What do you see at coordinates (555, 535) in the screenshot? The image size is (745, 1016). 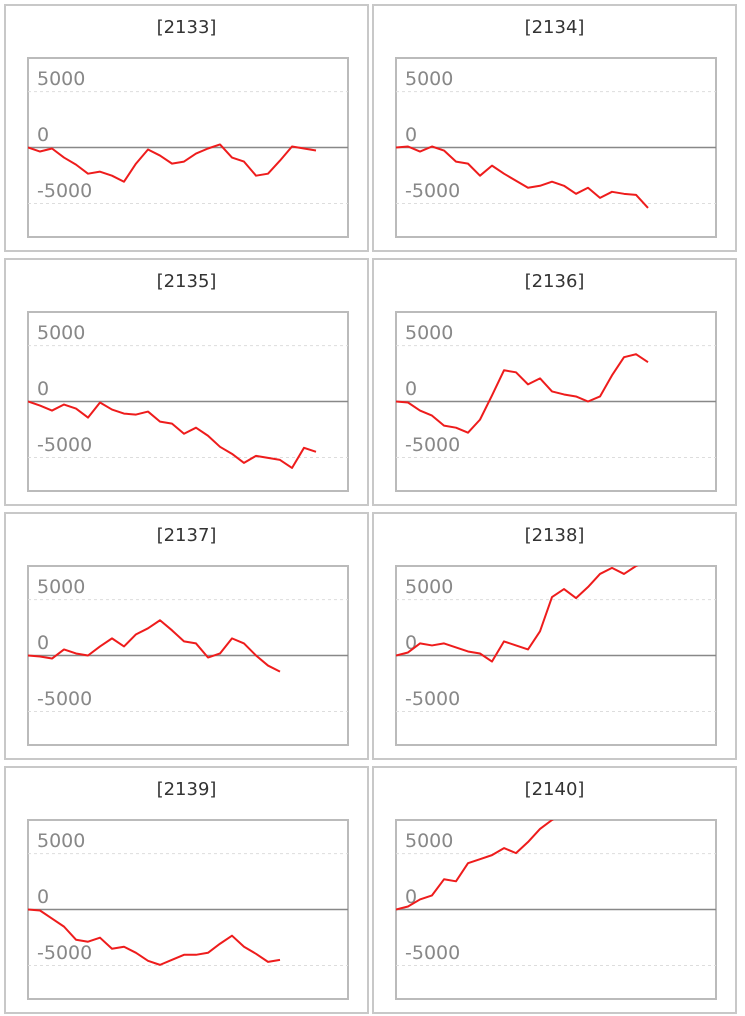 I see `chart-title: [2138]` at bounding box center [555, 535].